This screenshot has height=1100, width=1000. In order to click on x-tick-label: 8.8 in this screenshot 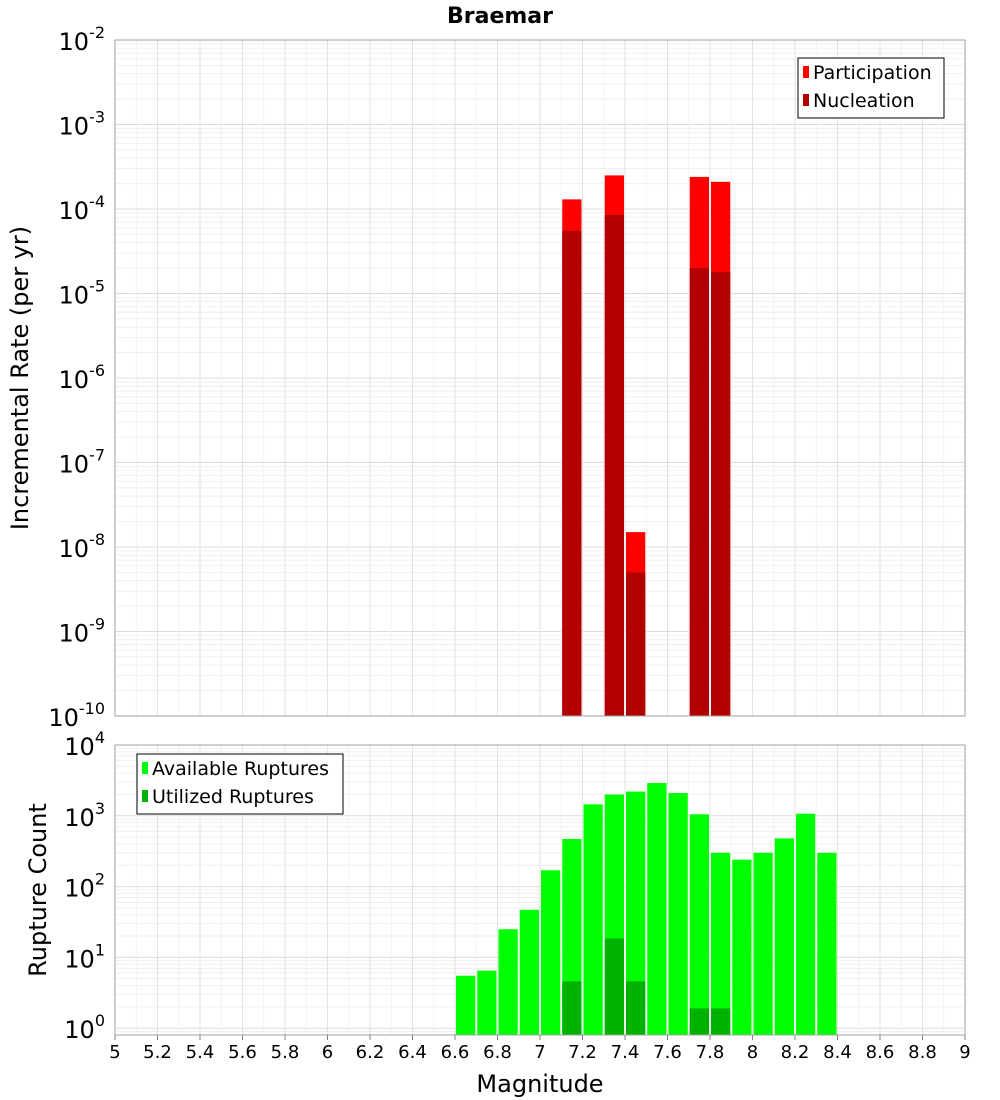, I will do `click(922, 1052)`.